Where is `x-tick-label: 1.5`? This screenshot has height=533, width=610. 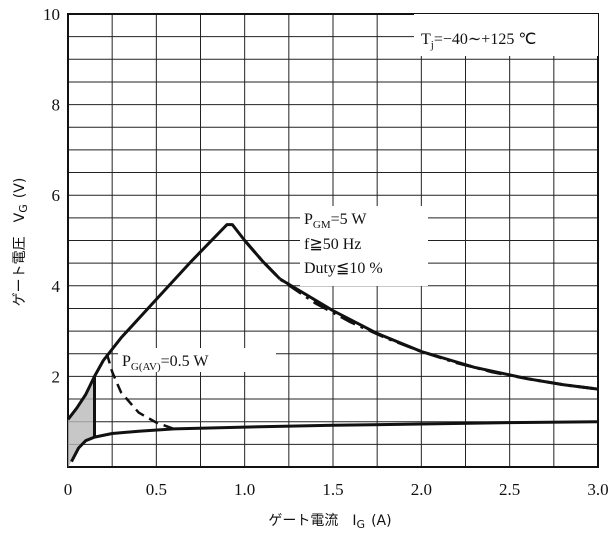
x-tick-label: 1.5 is located at coordinates (332, 489).